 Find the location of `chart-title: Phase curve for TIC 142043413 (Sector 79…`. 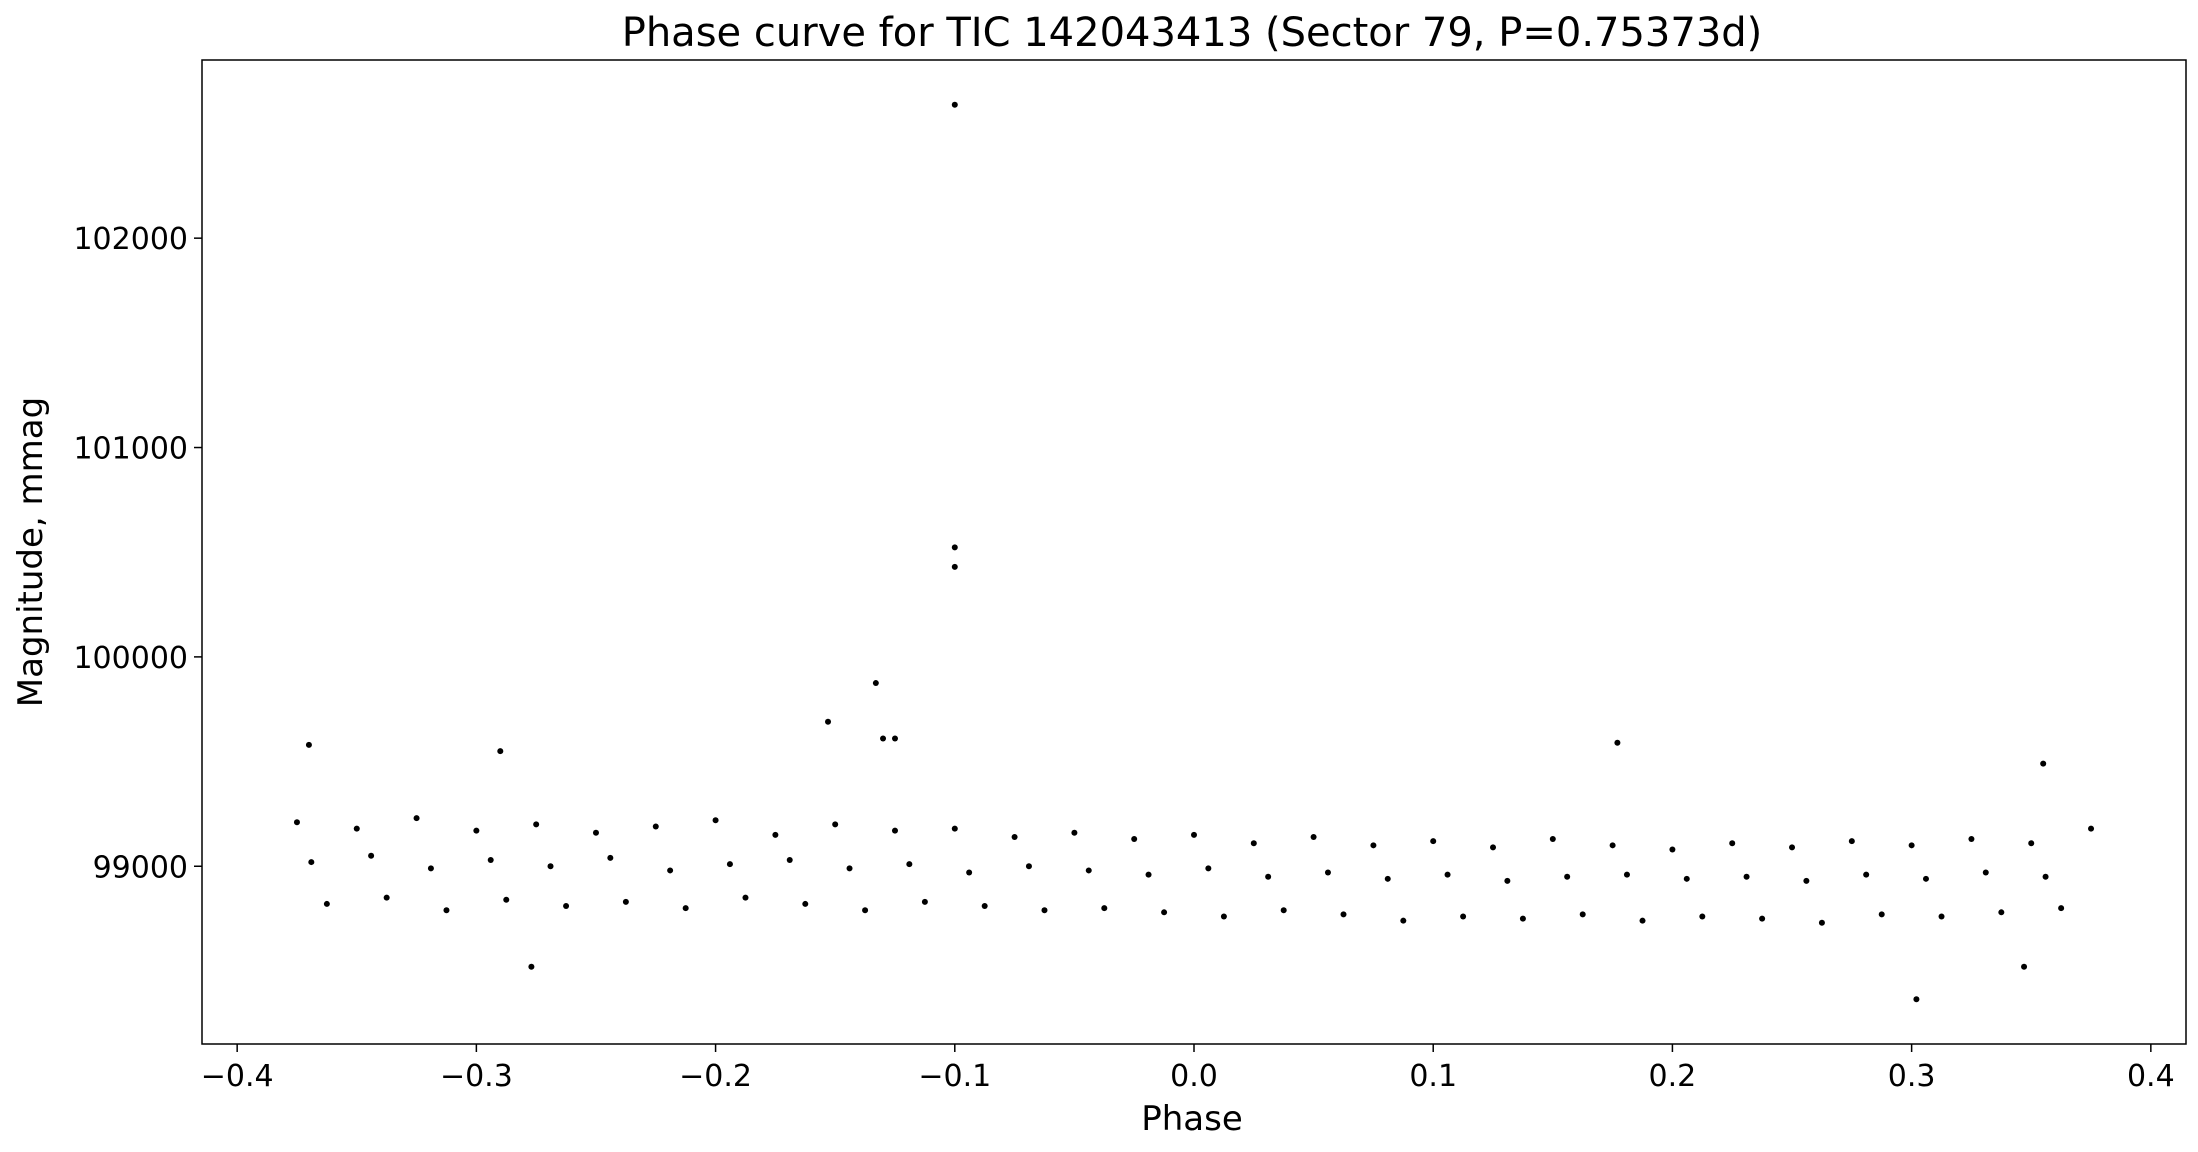

chart-title: Phase curve for TIC 142043413 (Sector 79… is located at coordinates (1192, 33).